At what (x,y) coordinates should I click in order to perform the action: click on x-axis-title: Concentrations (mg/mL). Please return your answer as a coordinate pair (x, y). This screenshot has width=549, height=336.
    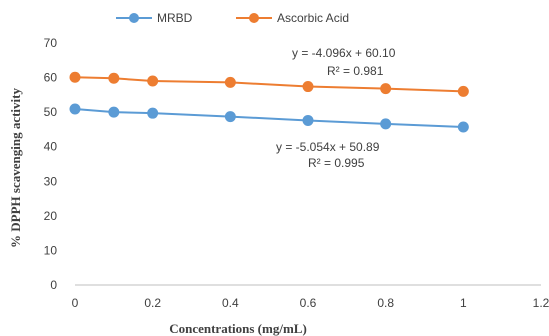
    Looking at the image, I should click on (238, 328).